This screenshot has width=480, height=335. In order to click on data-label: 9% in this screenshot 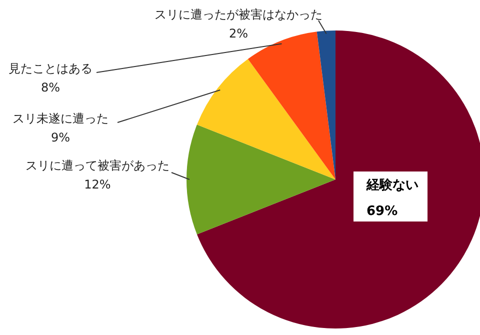, I will do `click(60, 137)`.